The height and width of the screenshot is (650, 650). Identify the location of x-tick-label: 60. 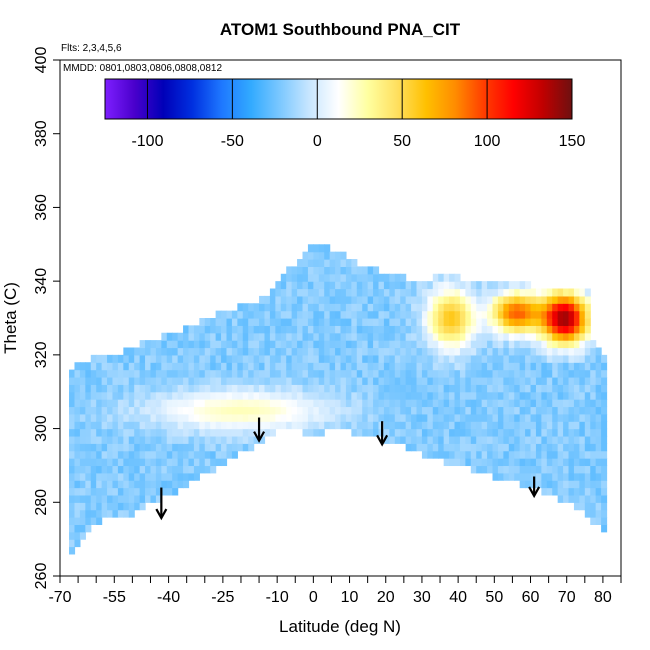
(531, 597).